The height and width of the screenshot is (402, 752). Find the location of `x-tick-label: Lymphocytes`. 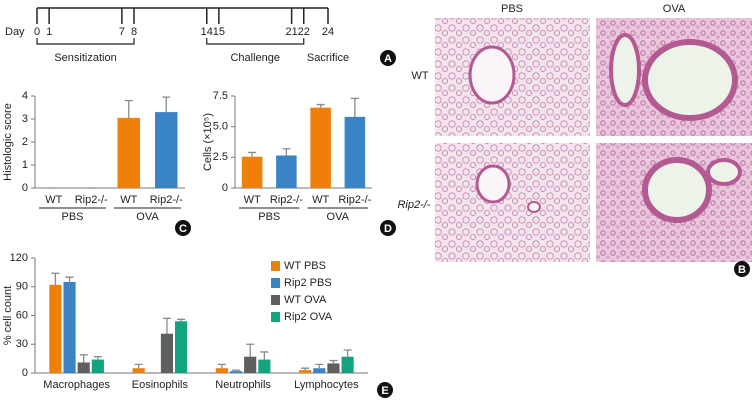

x-tick-label: Lymphocytes is located at coordinates (326, 385).